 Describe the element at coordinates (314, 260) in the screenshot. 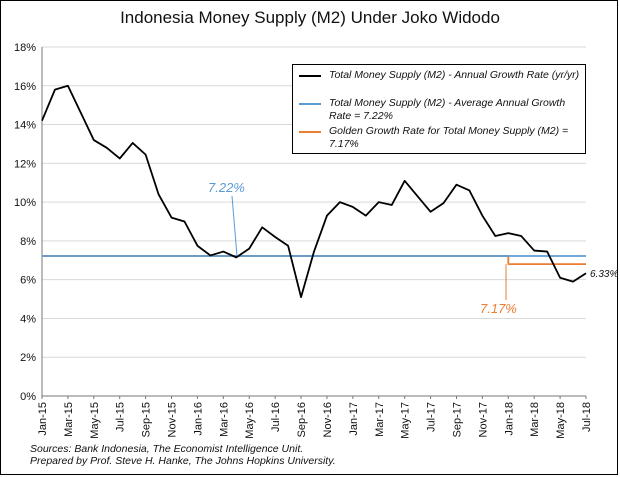

I see `golden-rate-line` at that location.